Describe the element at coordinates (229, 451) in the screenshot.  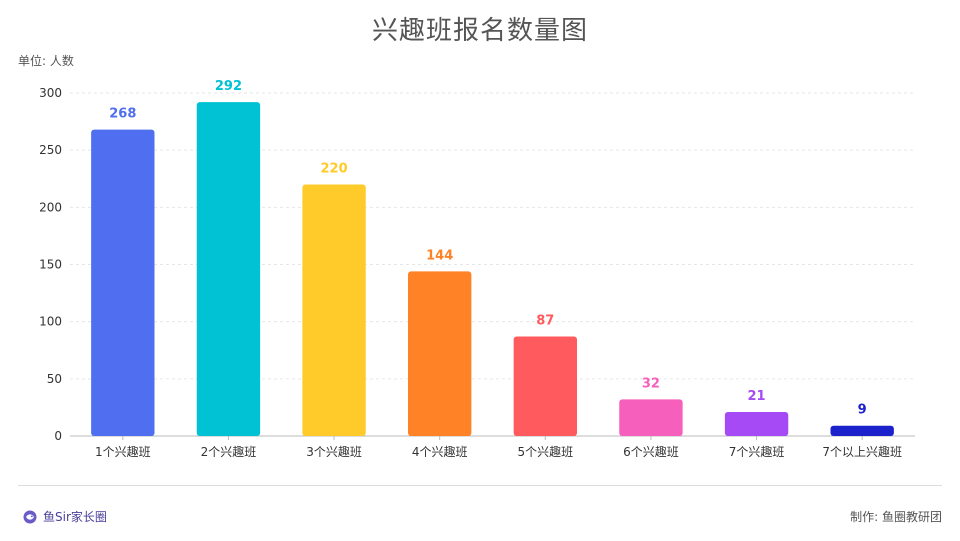
I see `x-tick-label: 2个兴趣班` at that location.